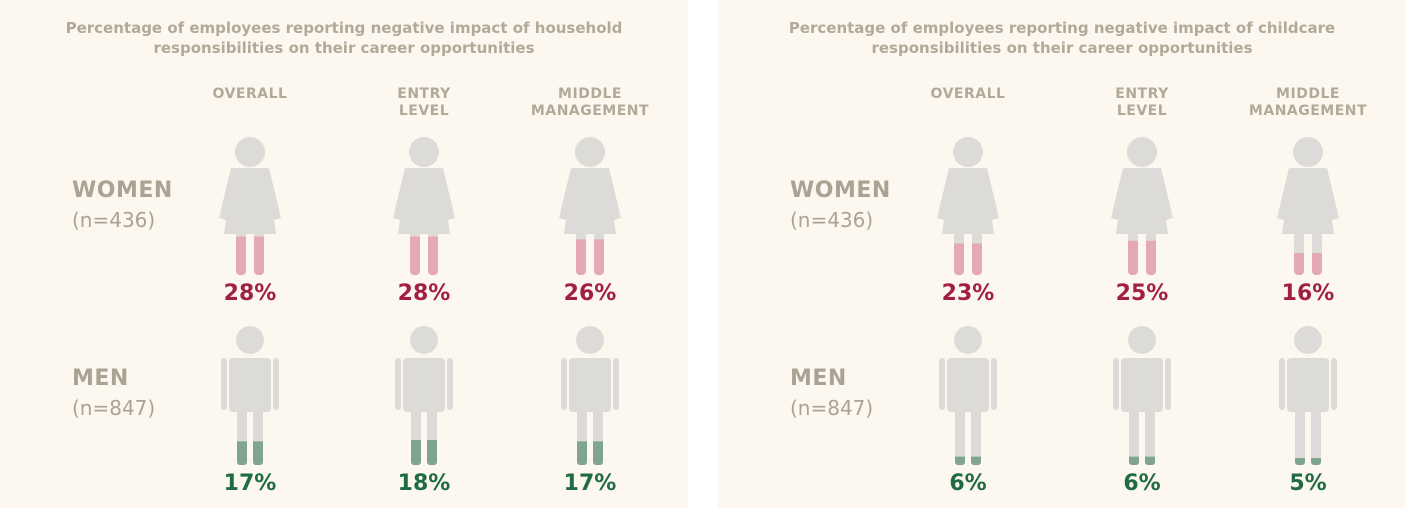 The height and width of the screenshot is (508, 1405). What do you see at coordinates (590, 293) in the screenshot?
I see `value-label: 26%` at bounding box center [590, 293].